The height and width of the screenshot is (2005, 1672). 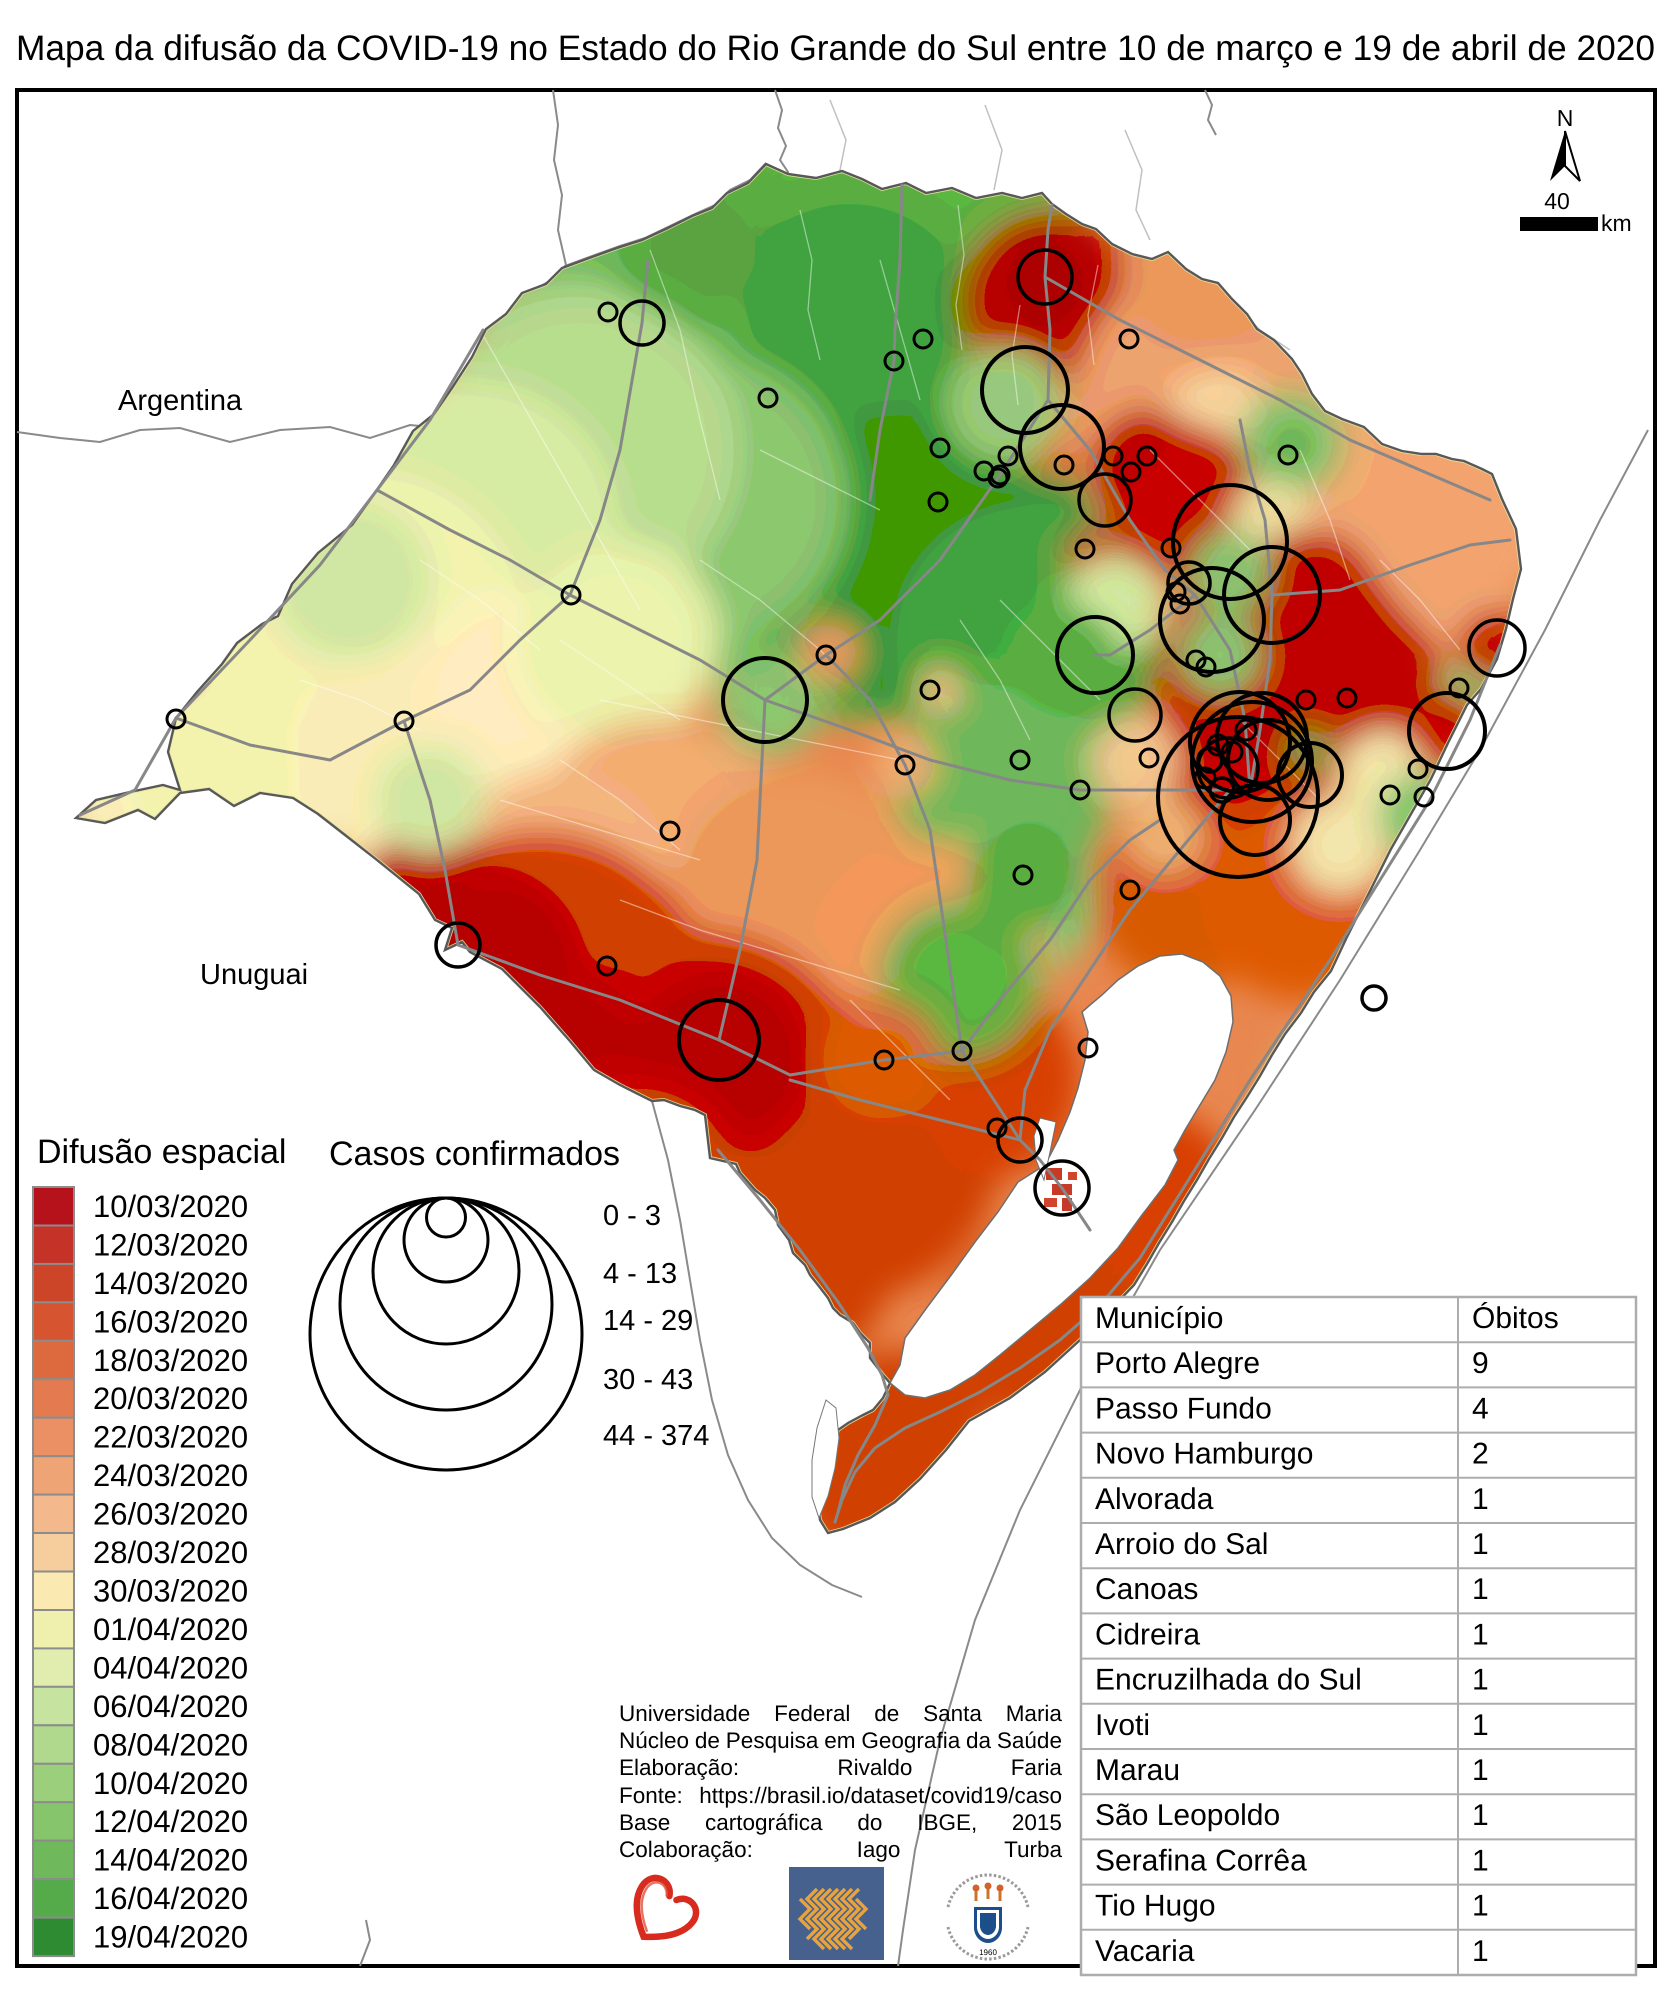 I want to click on svg-text: Federal, so click(x=812, y=1713).